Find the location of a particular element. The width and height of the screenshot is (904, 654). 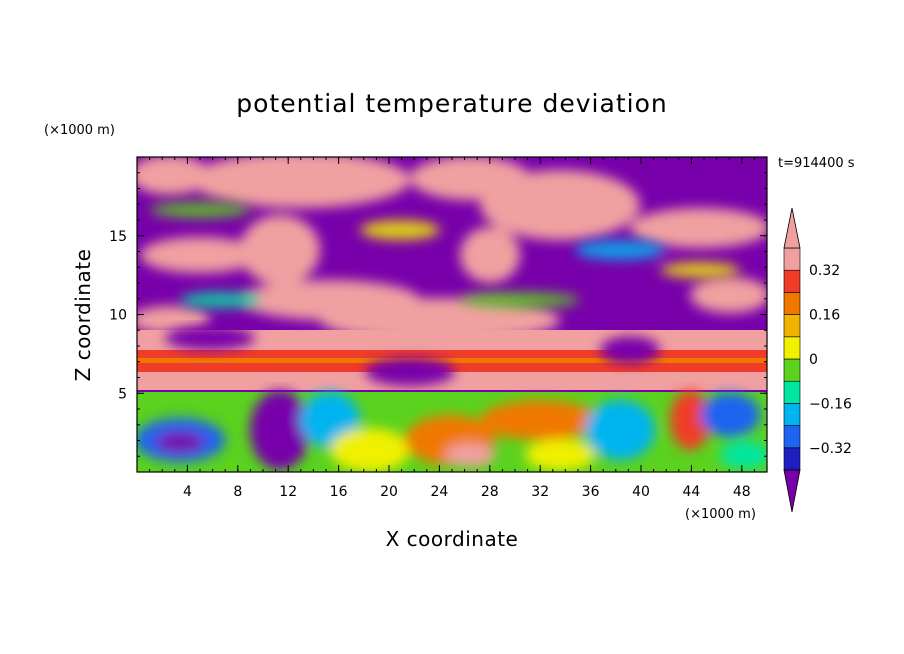

chart-title: potential temperature deviation is located at coordinates (451, 103).